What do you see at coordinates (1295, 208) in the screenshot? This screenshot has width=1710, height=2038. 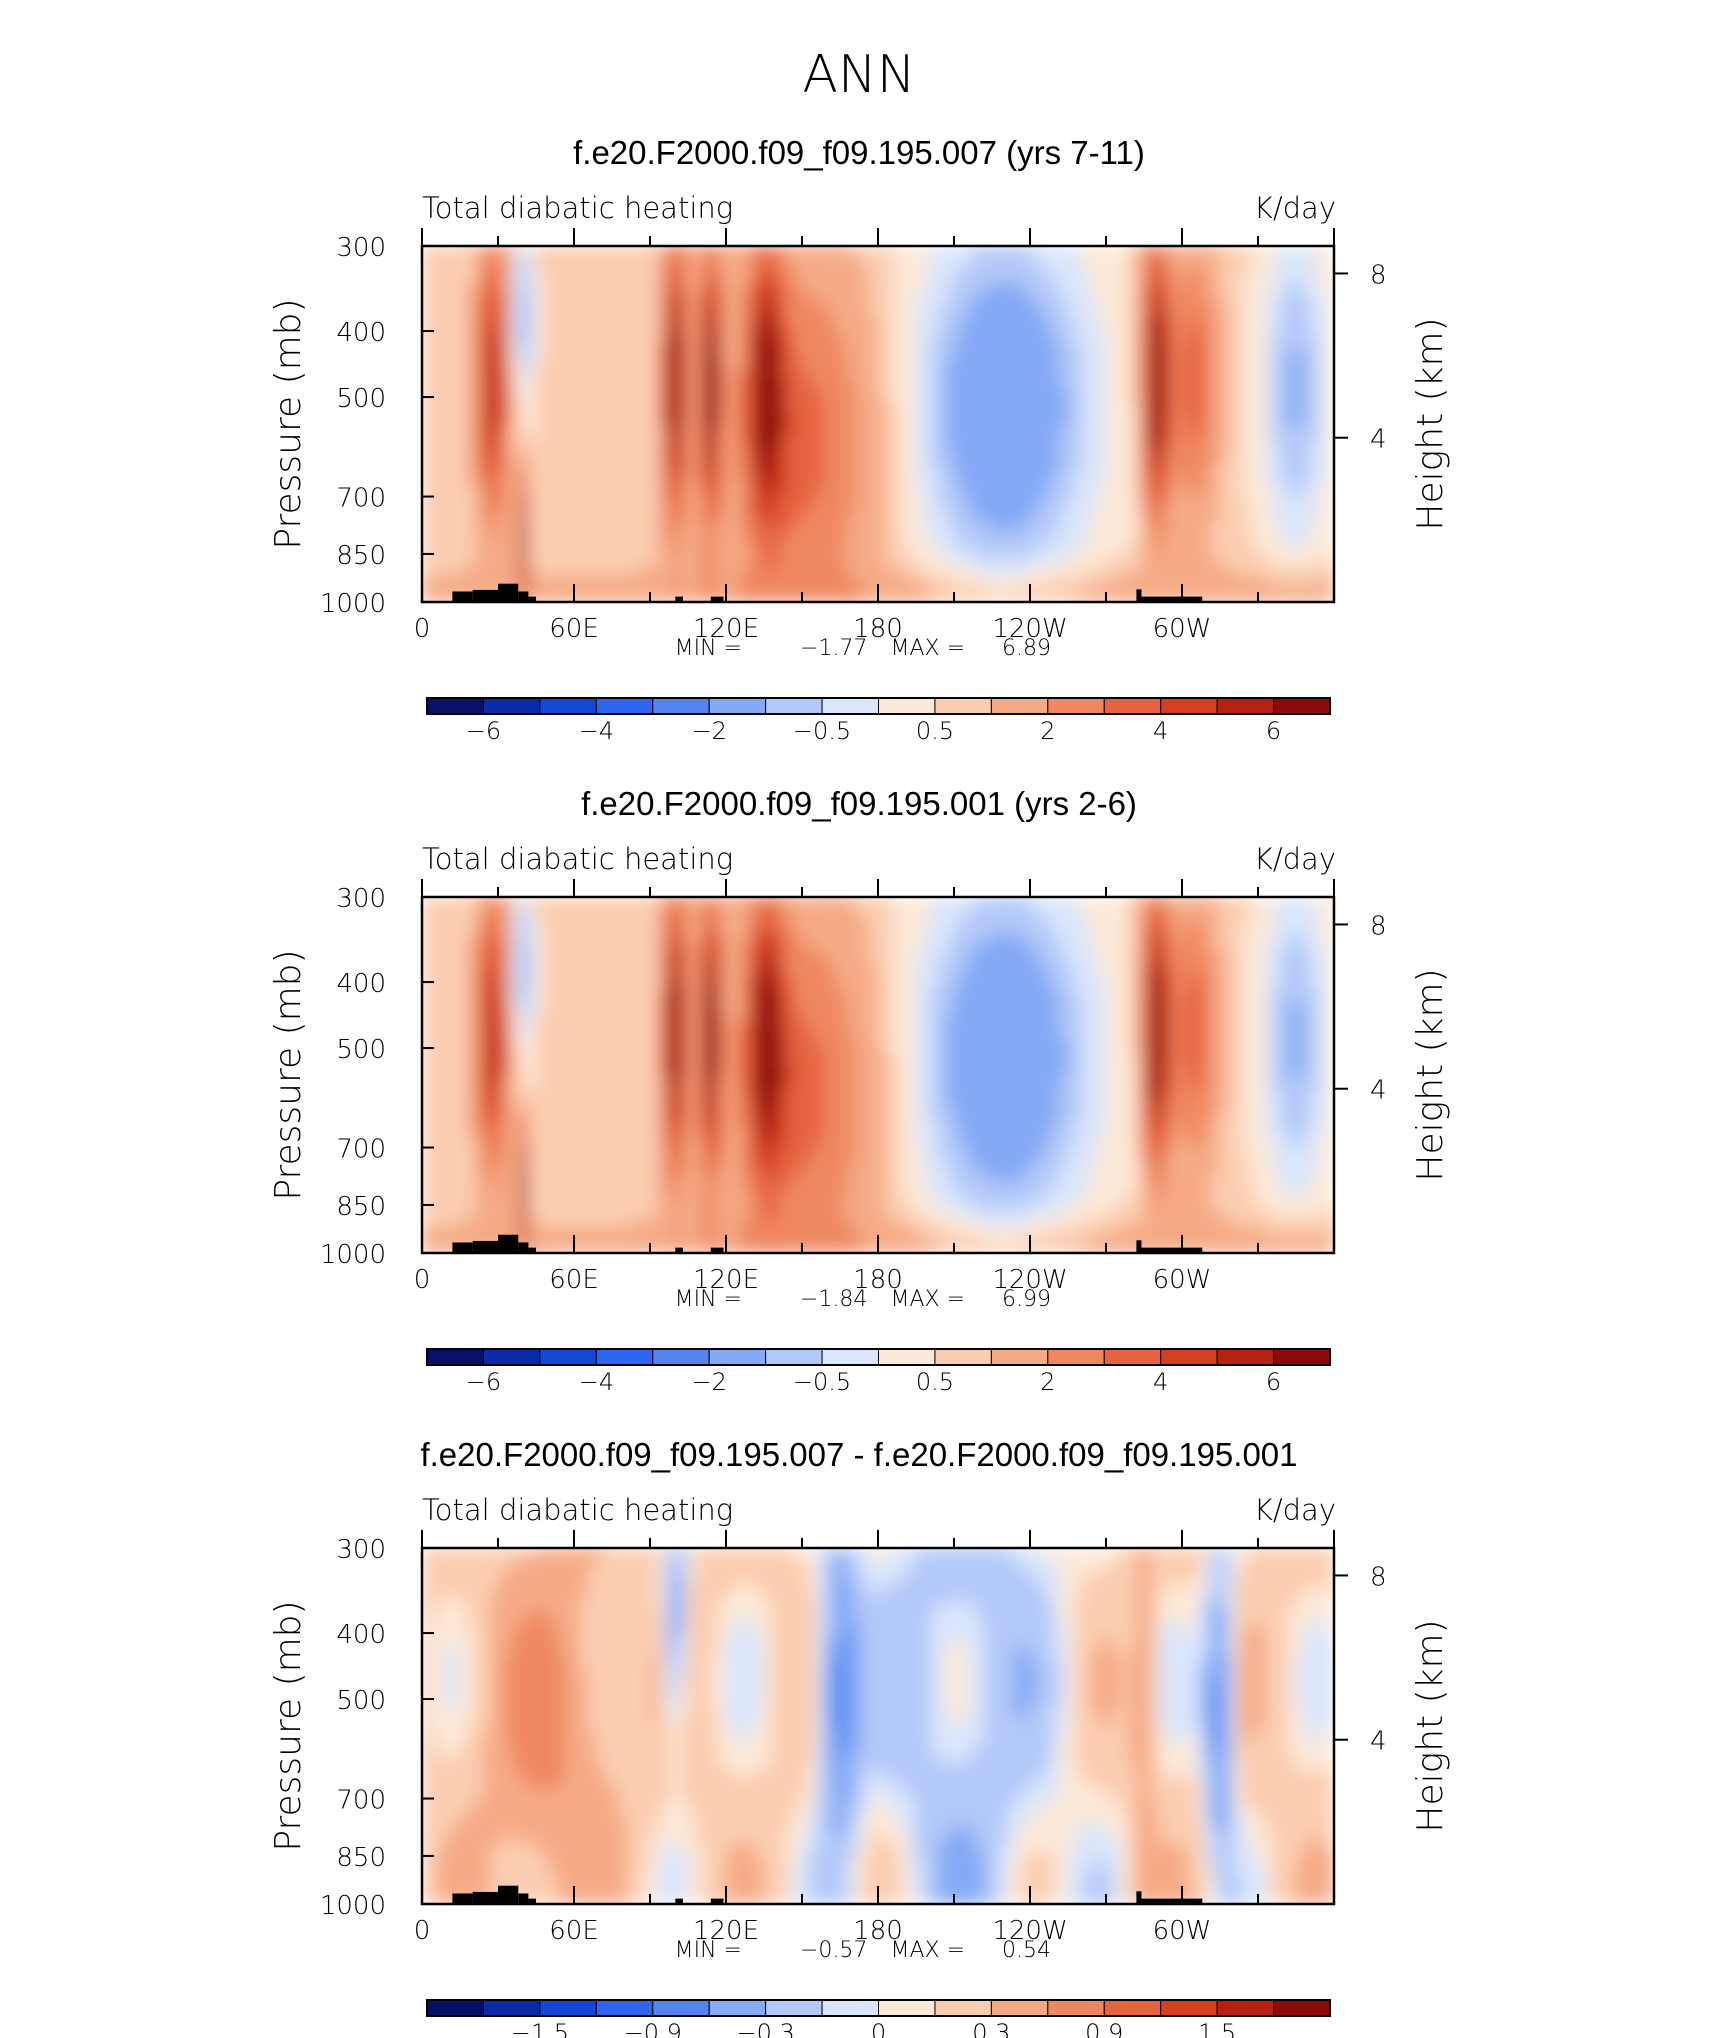 I see `panel-units-label: K/day` at bounding box center [1295, 208].